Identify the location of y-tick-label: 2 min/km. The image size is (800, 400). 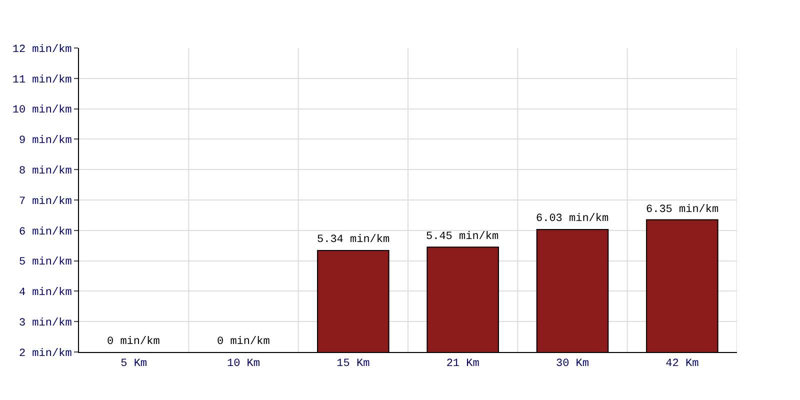
(45, 354).